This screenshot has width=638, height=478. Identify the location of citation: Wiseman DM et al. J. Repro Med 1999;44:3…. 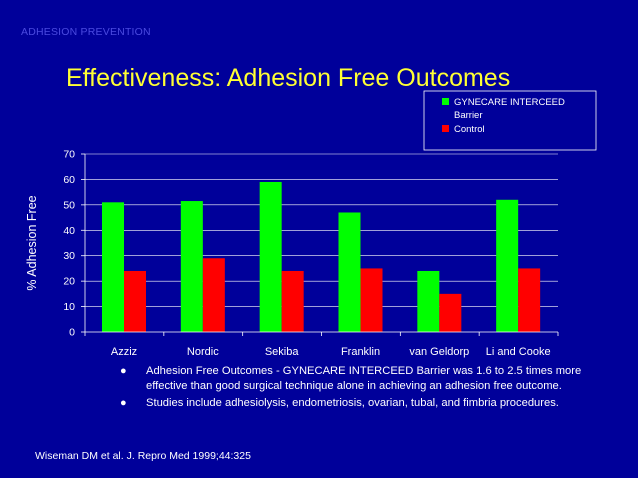
(143, 456).